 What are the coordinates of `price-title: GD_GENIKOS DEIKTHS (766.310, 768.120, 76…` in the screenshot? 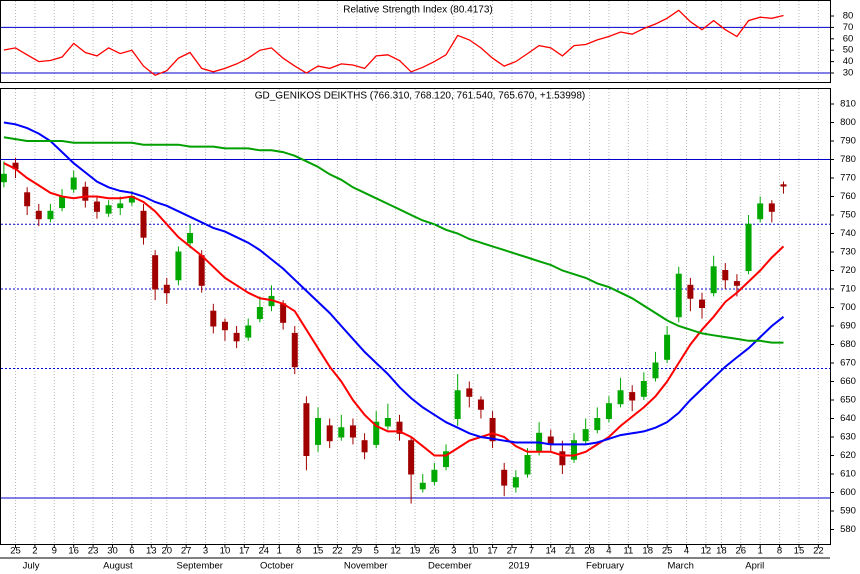 It's located at (420, 96).